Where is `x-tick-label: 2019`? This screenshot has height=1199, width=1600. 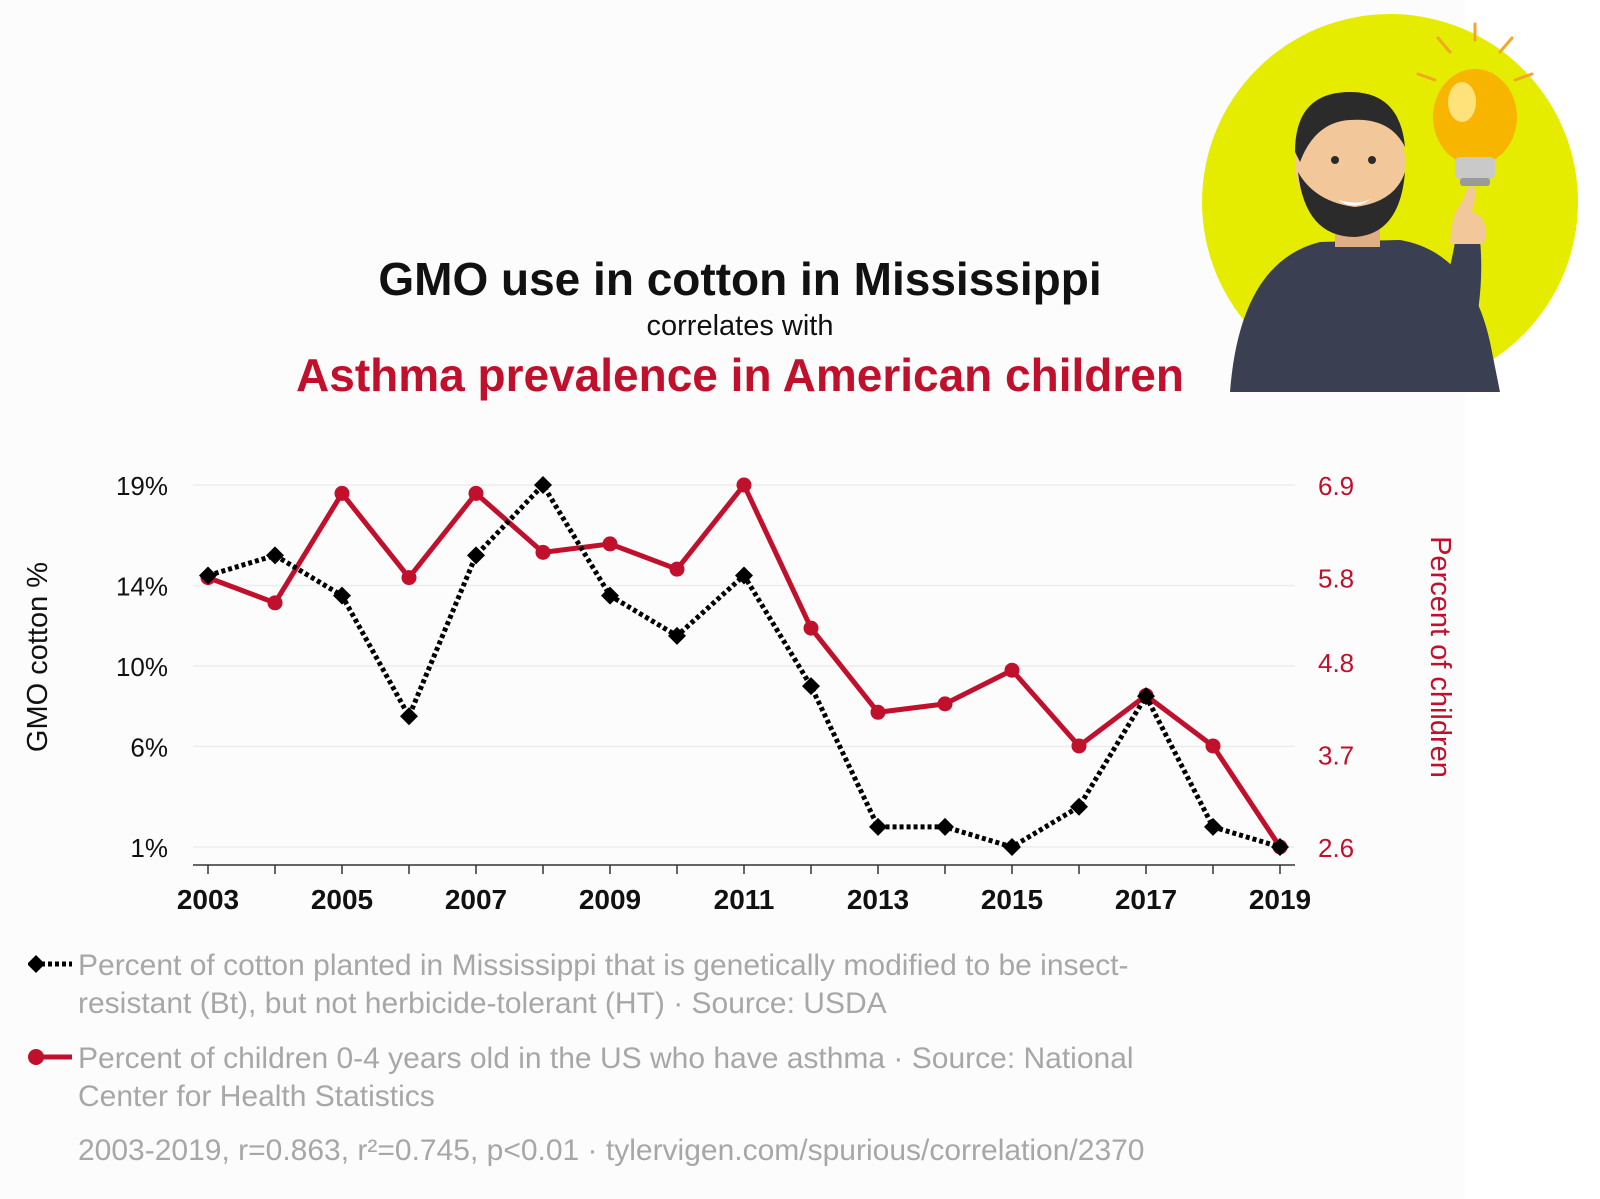 x-tick-label: 2019 is located at coordinates (1280, 897).